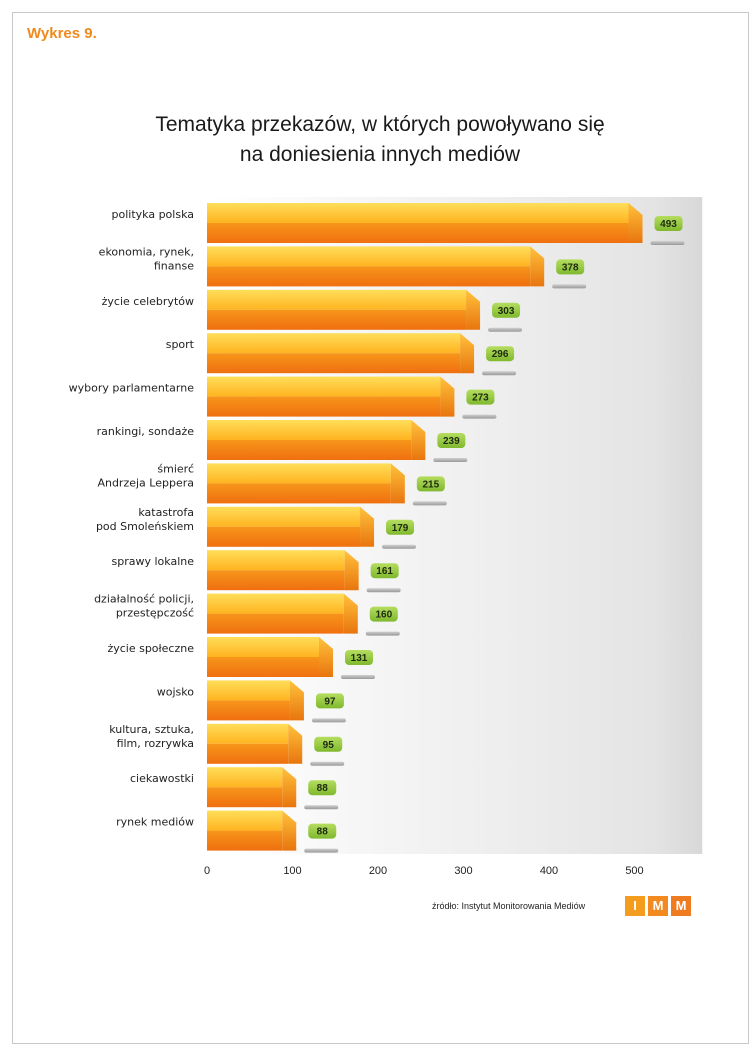 This screenshot has height=1046, width=751. I want to click on value-label: 273, so click(480, 398).